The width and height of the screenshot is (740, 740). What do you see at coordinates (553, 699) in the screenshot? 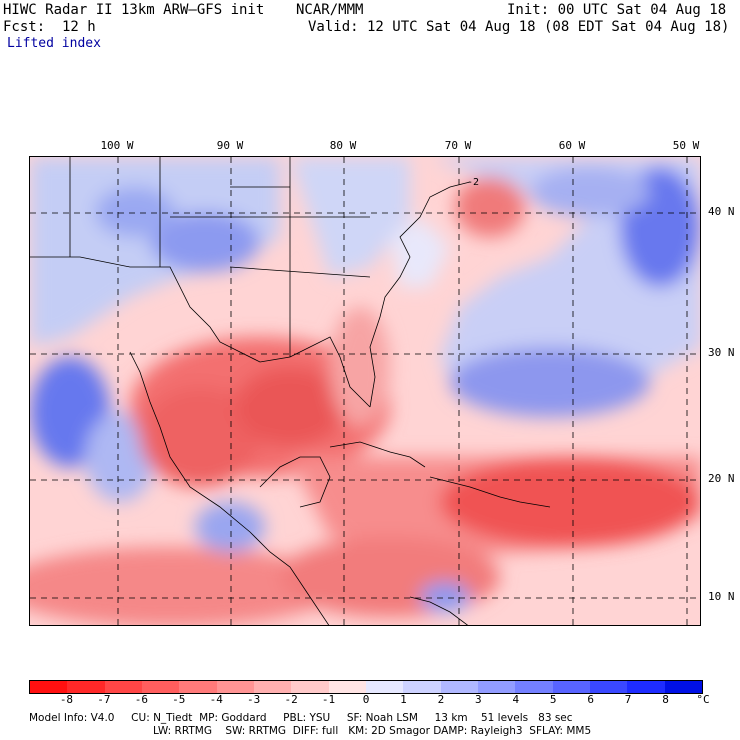
I see `colorbar-tick-label: 5` at bounding box center [553, 699].